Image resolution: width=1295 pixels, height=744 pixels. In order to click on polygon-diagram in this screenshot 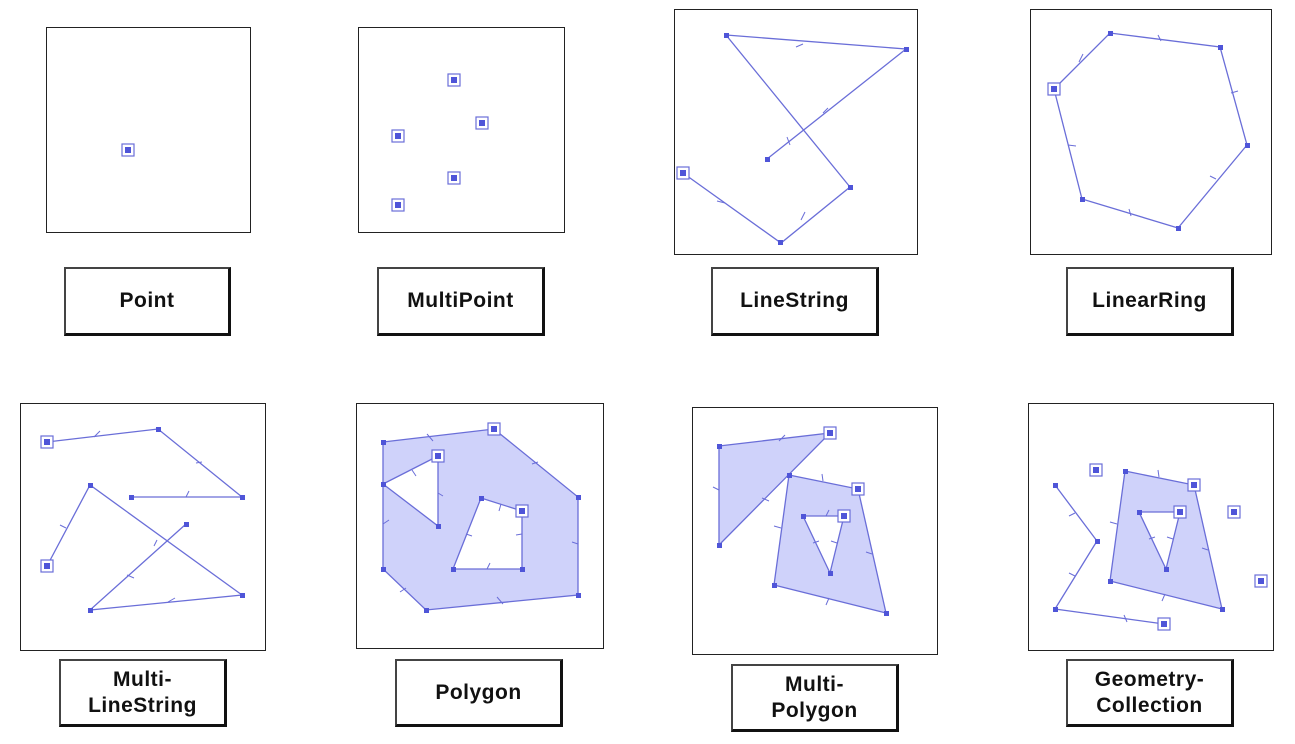, I will do `click(480, 526)`.